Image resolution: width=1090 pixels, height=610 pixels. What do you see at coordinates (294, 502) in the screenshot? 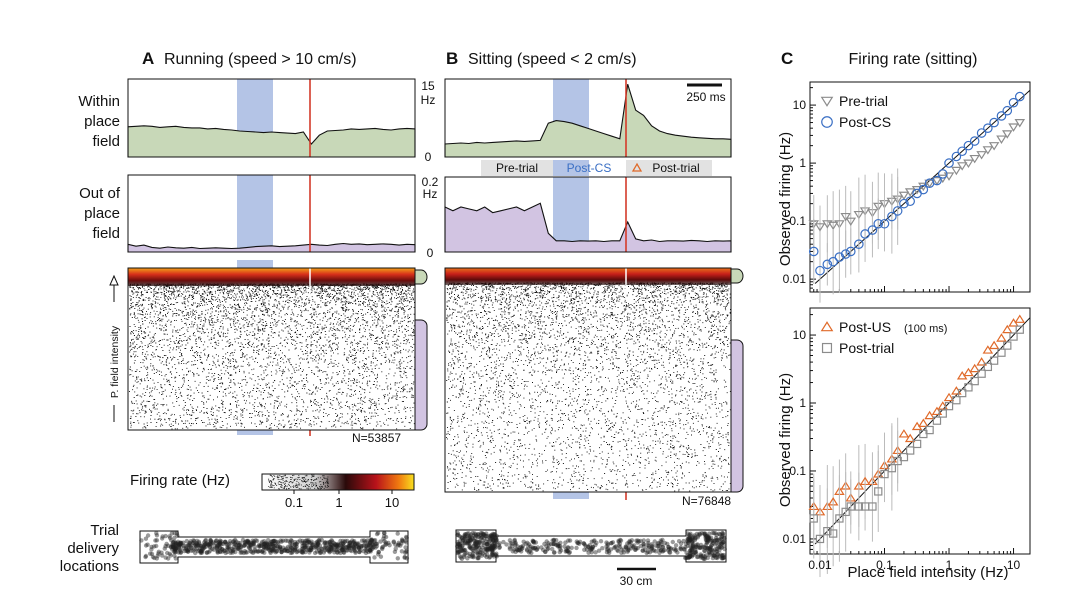
I see `colorbar-tick-label: 0.1` at bounding box center [294, 502].